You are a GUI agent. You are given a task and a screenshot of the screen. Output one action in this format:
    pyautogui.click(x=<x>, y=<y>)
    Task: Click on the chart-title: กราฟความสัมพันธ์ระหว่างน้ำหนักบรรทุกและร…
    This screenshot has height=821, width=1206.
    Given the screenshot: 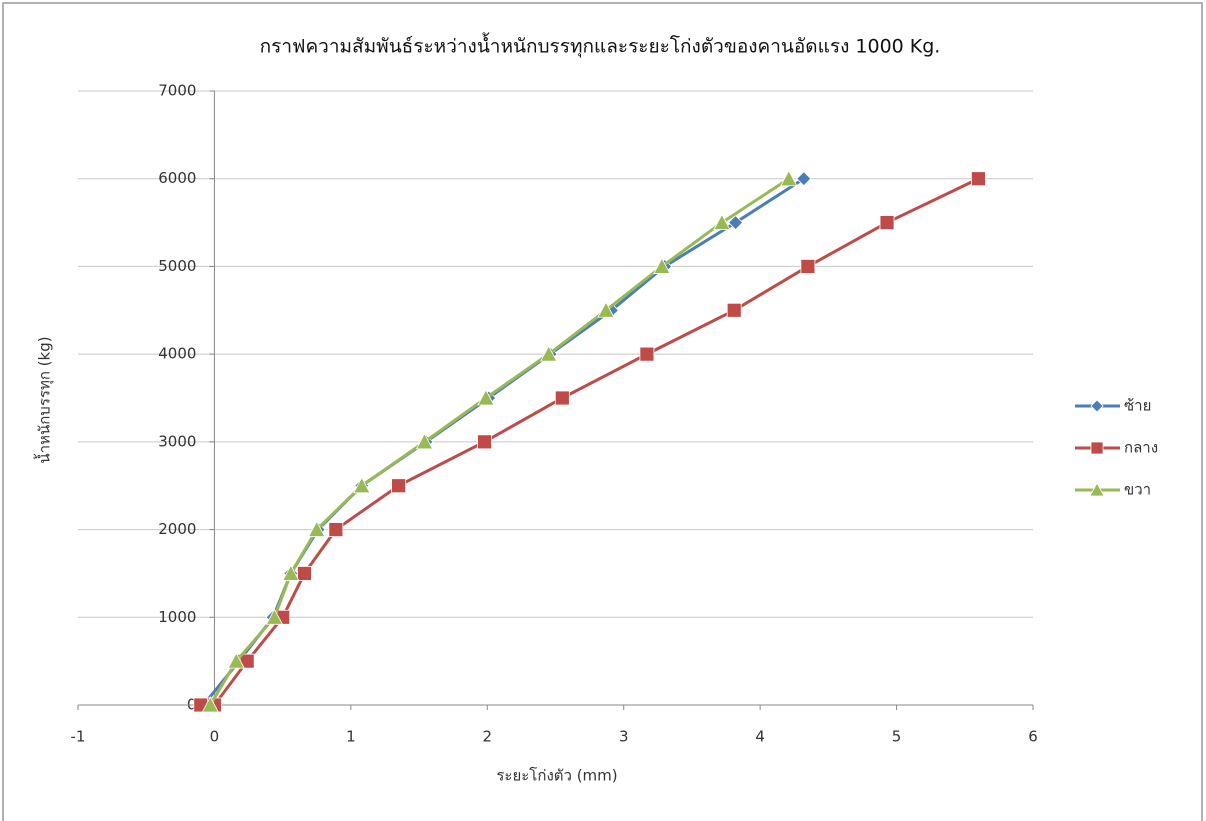 What is the action you would take?
    pyautogui.click(x=600, y=46)
    